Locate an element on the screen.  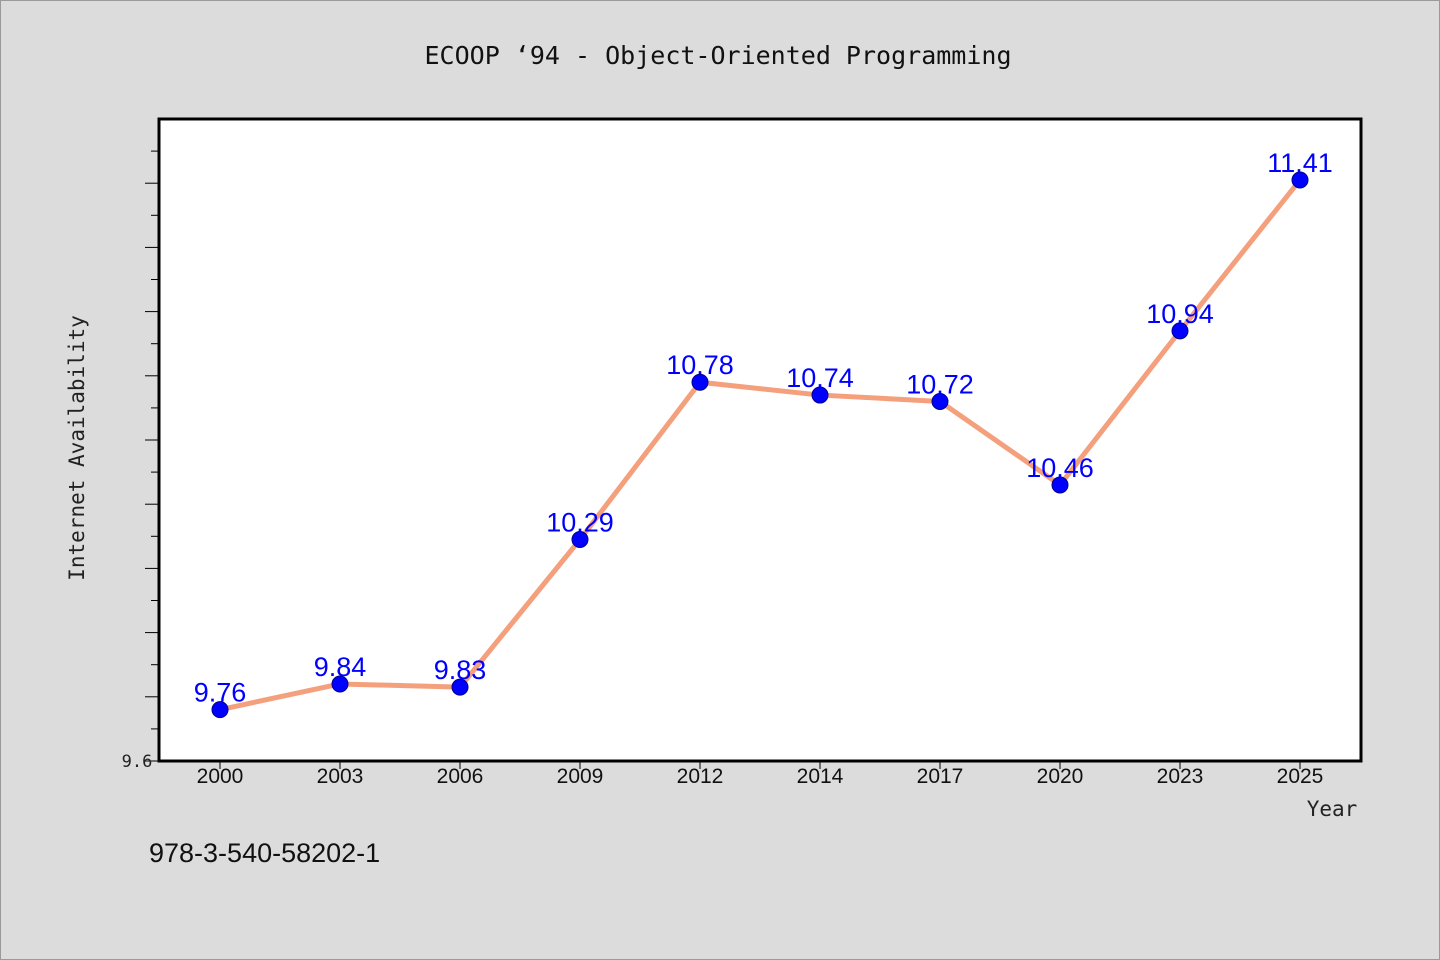
x-tick-label: 2020 is located at coordinates (1060, 776).